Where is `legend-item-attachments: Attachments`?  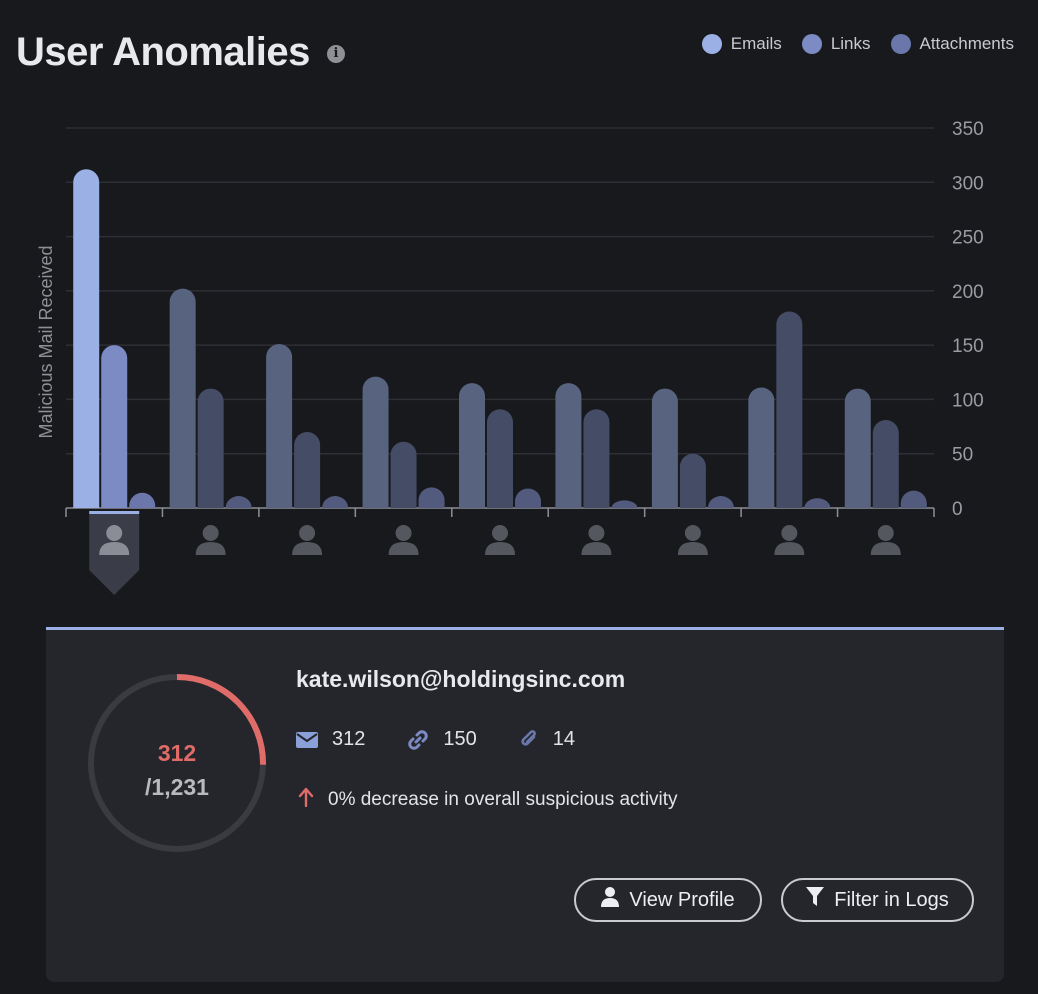 legend-item-attachments: Attachments is located at coordinates (952, 44).